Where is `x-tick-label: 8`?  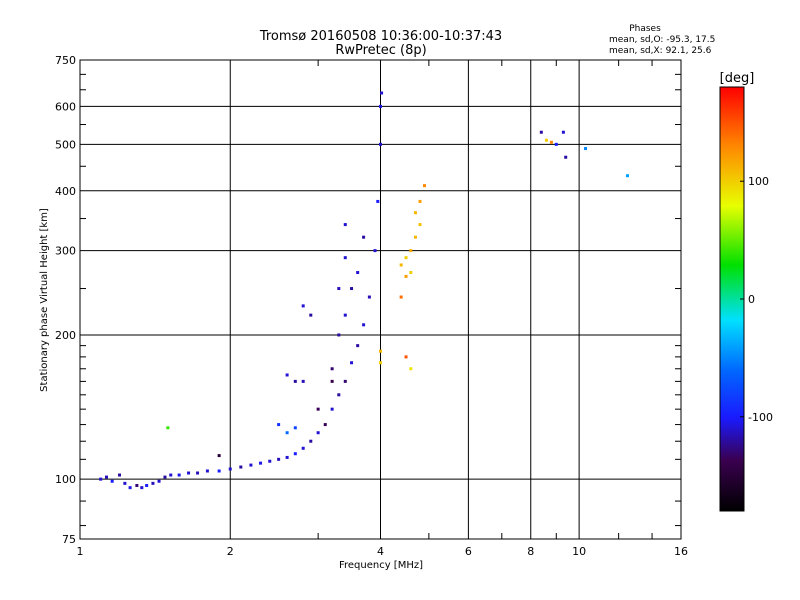 x-tick-label: 8 is located at coordinates (530, 551).